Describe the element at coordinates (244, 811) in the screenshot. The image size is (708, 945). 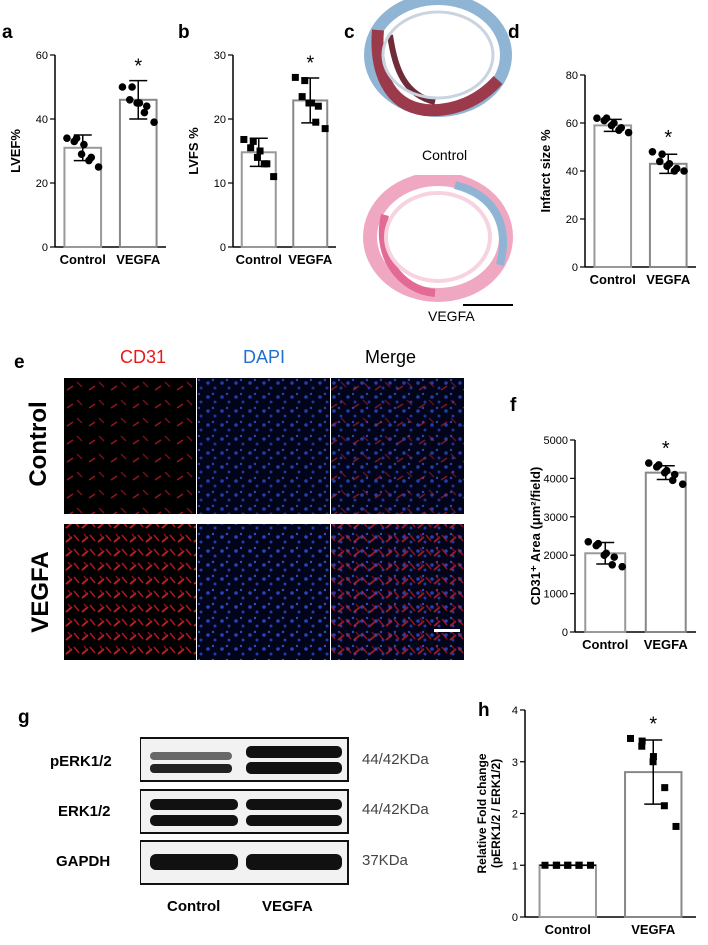
I see `blot-erk` at that location.